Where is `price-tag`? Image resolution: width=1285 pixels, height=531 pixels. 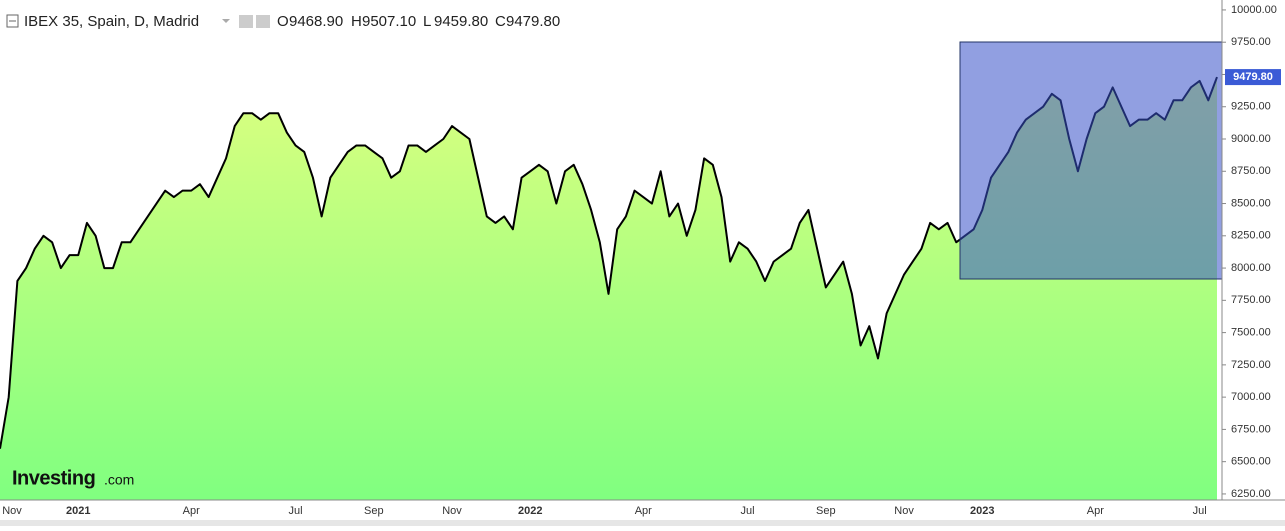 price-tag is located at coordinates (1253, 77).